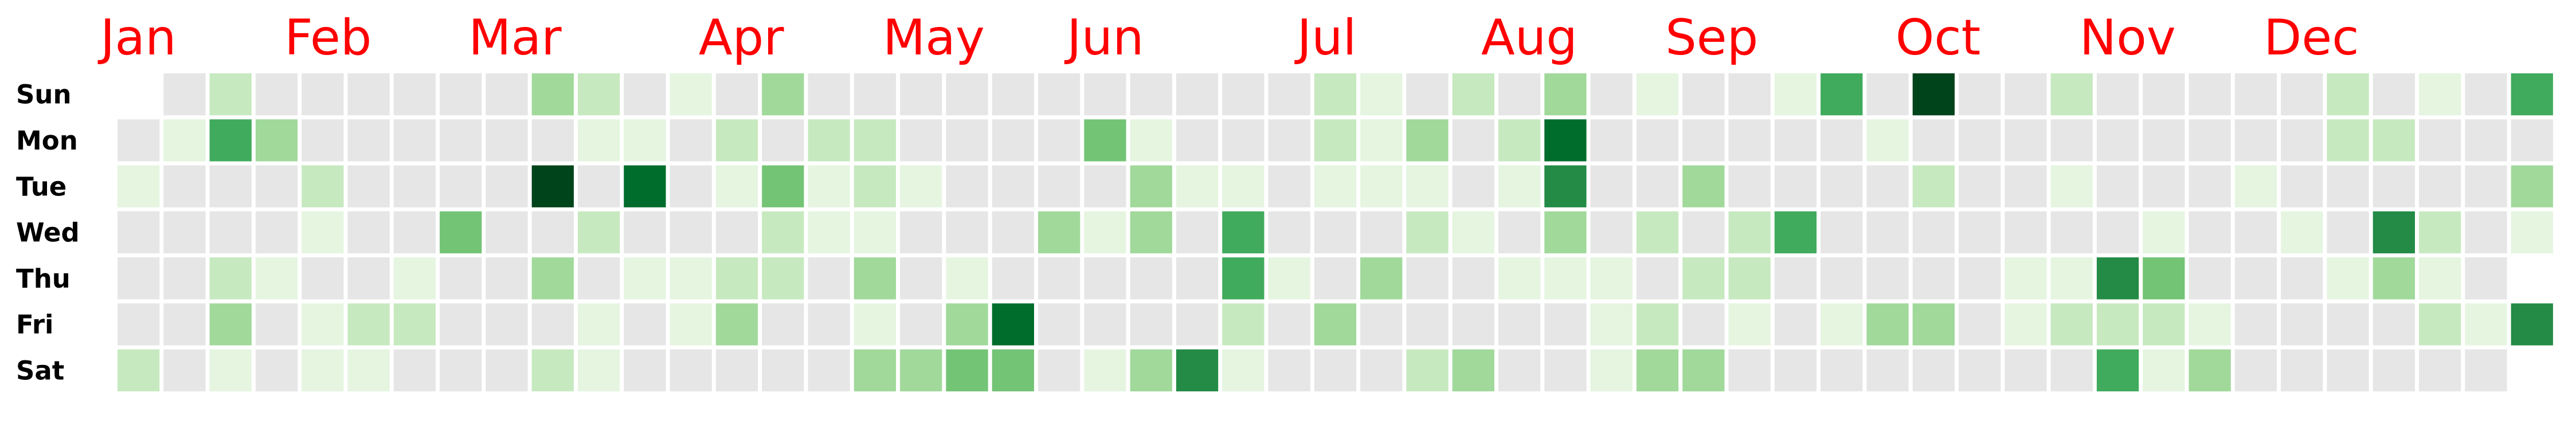 The image size is (2576, 432). Describe the element at coordinates (1228, 37) in the screenshot. I see `month-labels: Jan Feb Mar Apr May Jun Jul Aug Sep Oct Nov Dec` at that location.